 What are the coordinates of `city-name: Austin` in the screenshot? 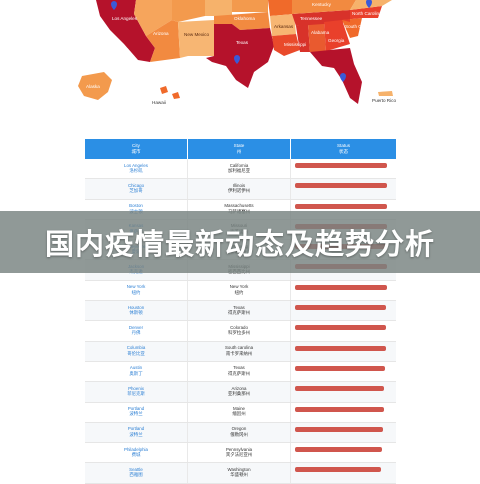 It's located at (136, 368).